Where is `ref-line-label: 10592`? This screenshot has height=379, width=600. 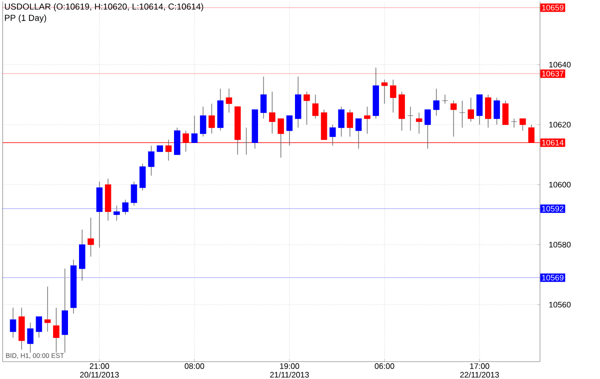
ref-line-label: 10592 is located at coordinates (553, 209).